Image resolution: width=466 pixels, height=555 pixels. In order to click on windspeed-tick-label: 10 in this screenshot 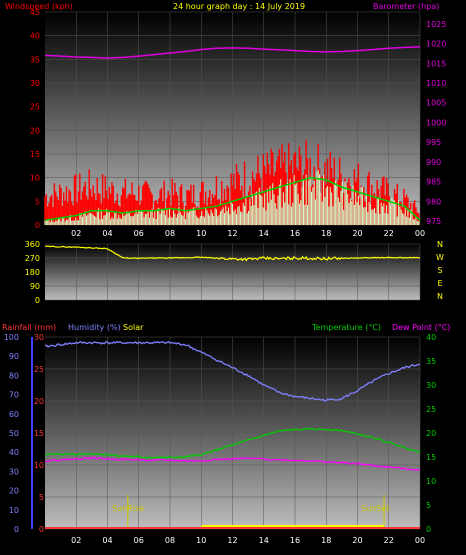, I will do `click(35, 178)`.